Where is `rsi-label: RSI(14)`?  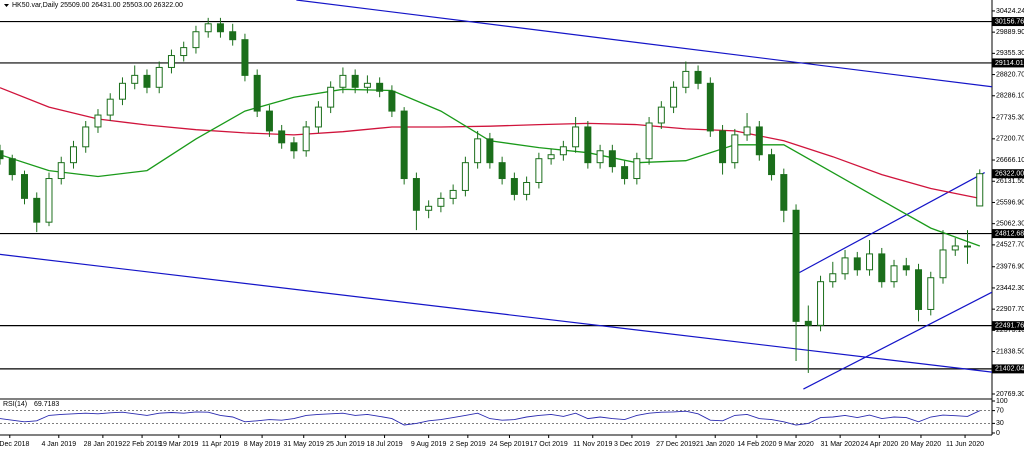
rsi-label: RSI(14) is located at coordinates (15, 404).